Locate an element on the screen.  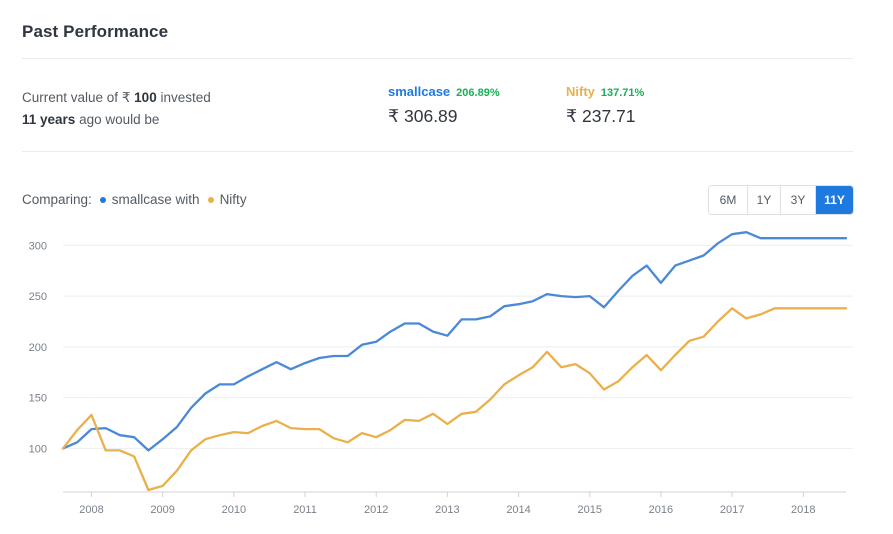
summary-line-2: 11 years ago would be is located at coordinates (91, 119).